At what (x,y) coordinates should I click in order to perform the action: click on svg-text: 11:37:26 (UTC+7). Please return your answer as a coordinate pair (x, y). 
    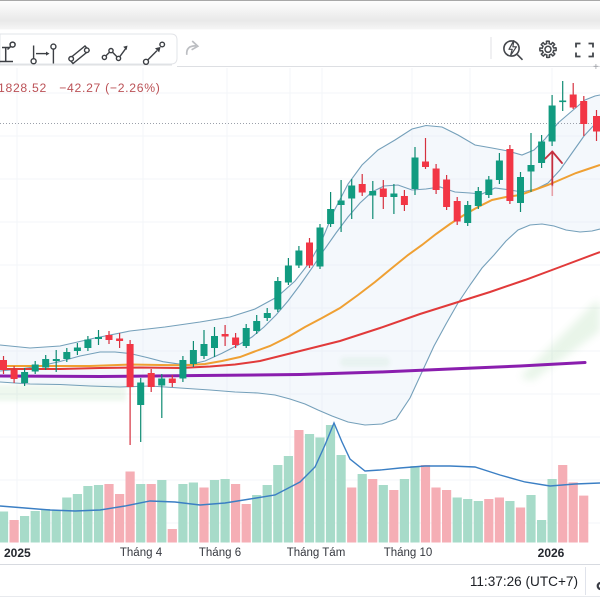
    Looking at the image, I should click on (524, 581).